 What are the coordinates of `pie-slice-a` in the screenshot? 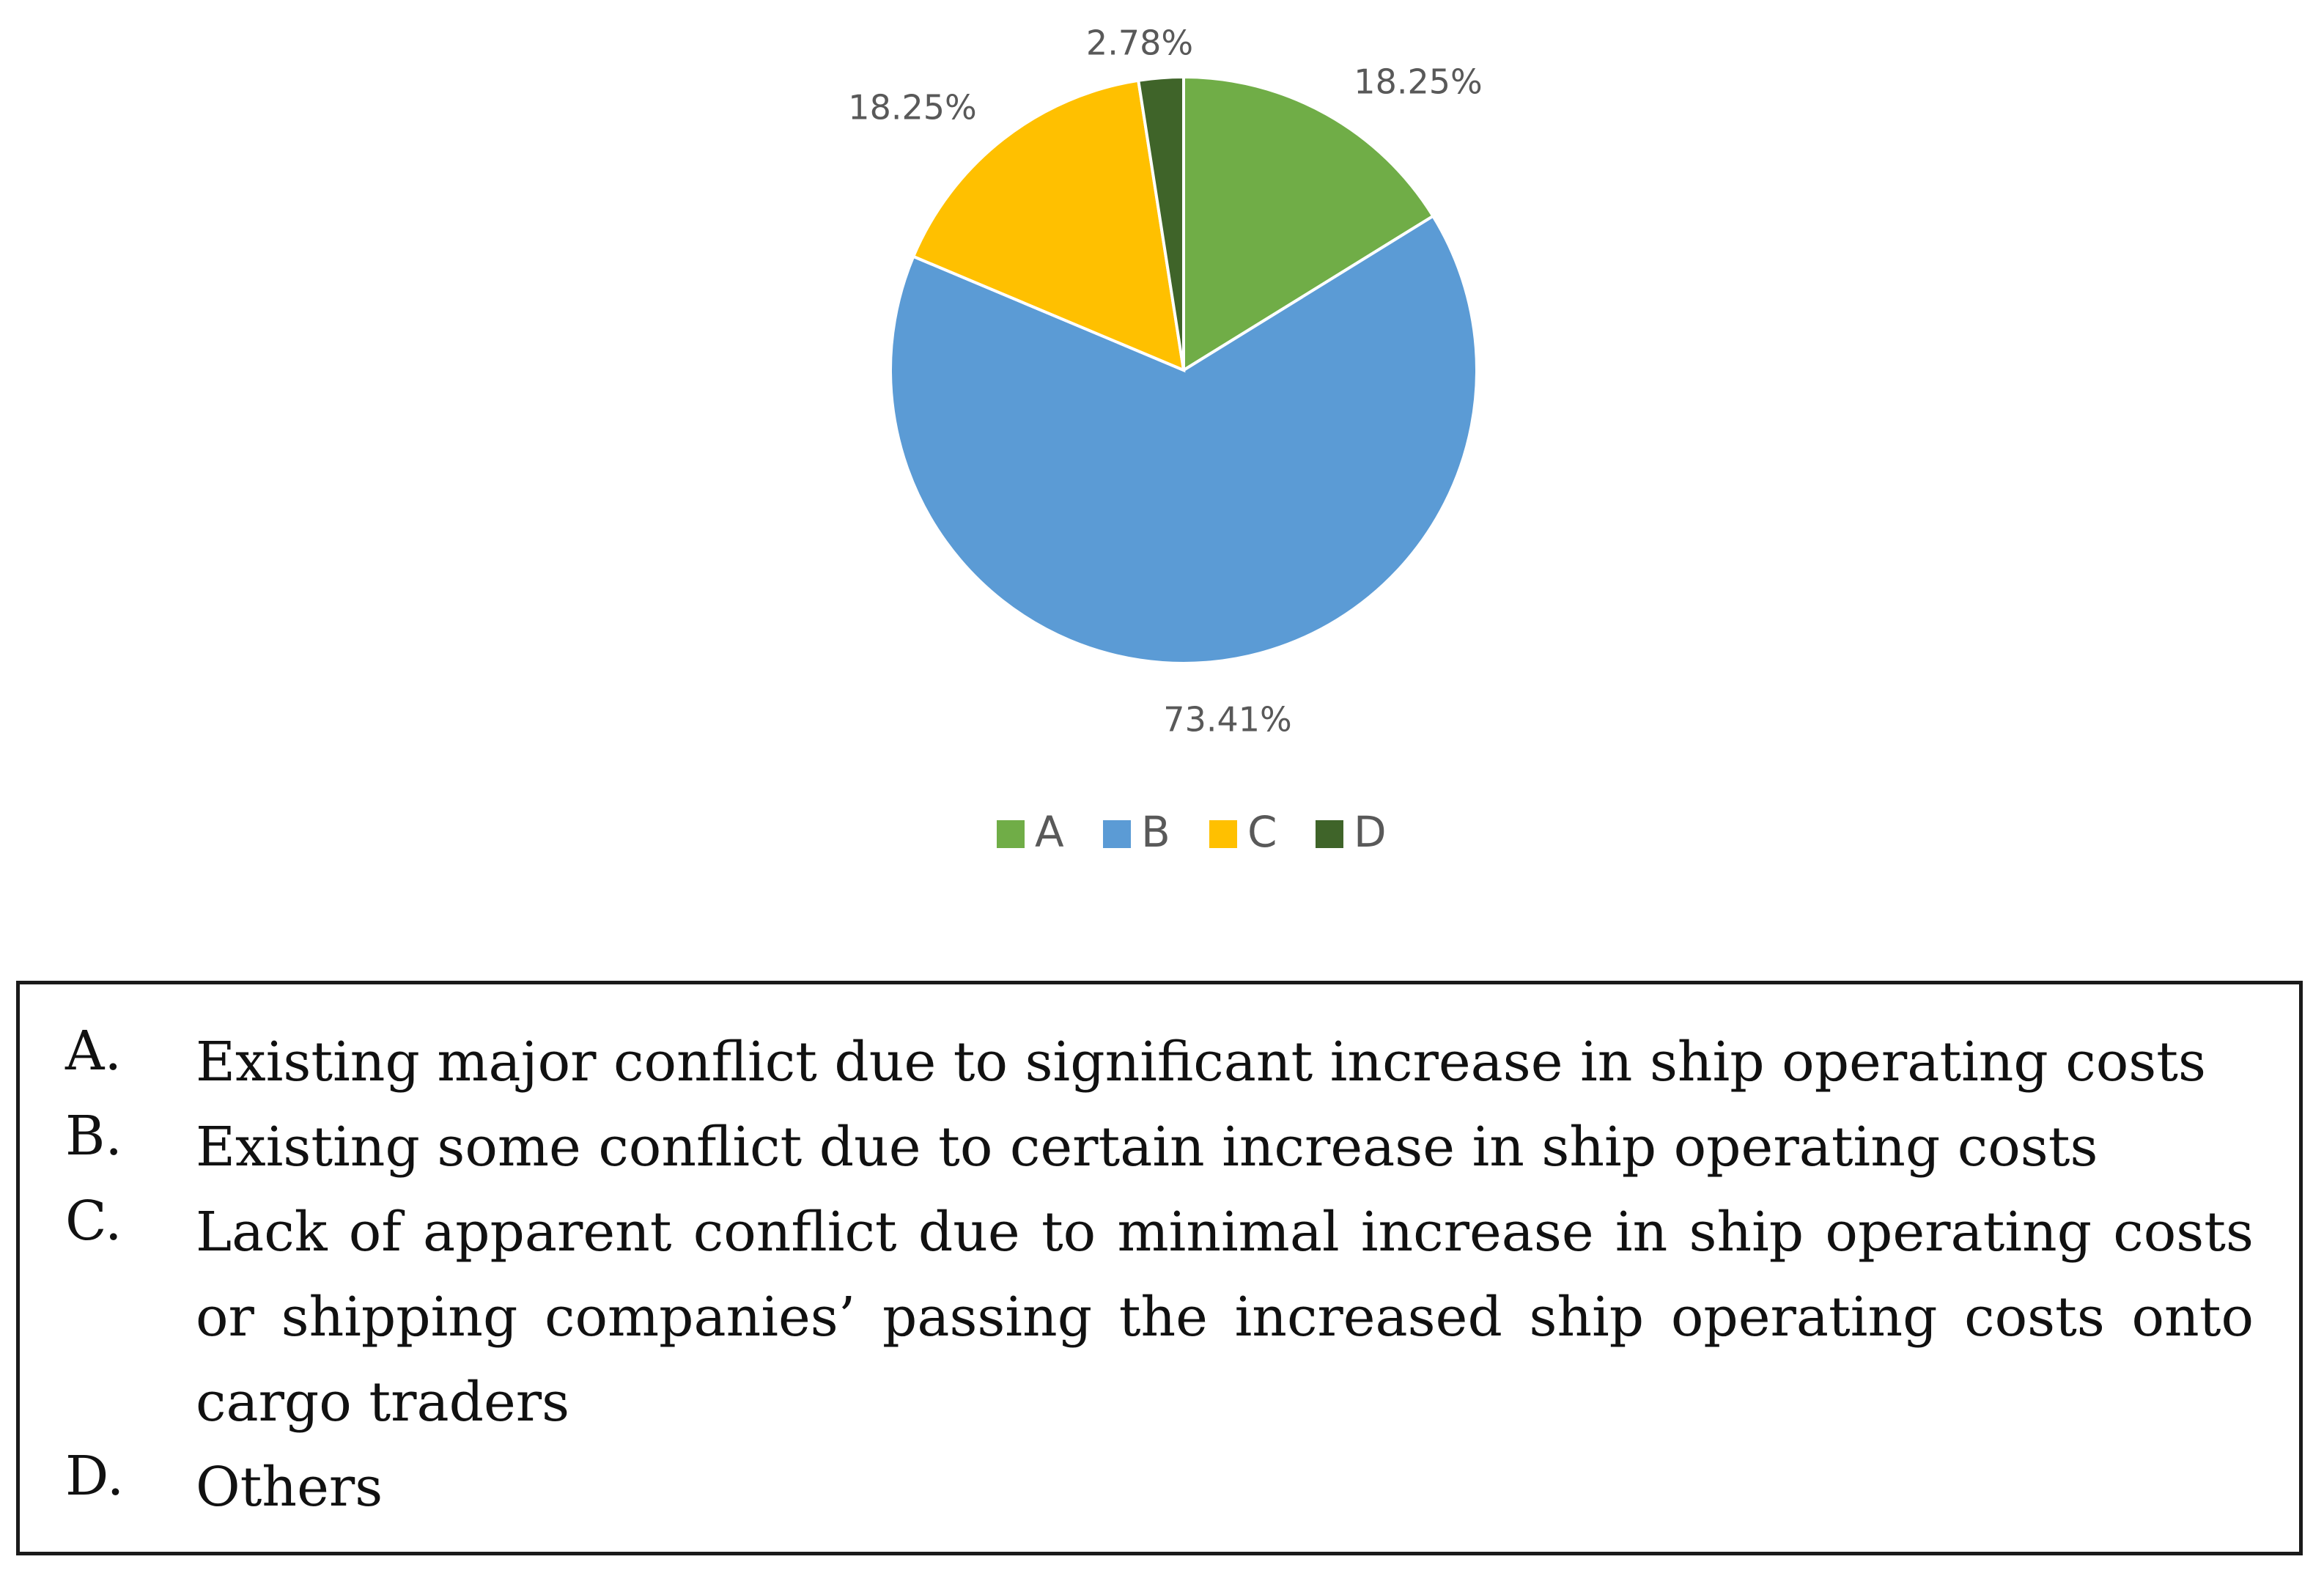 It's located at (1309, 224).